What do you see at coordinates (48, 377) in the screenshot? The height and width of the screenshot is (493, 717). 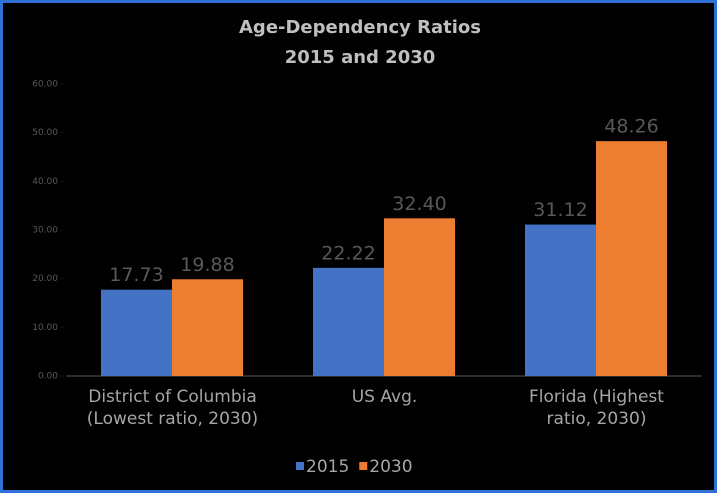 I see `y-tick-label: 0.00` at bounding box center [48, 377].